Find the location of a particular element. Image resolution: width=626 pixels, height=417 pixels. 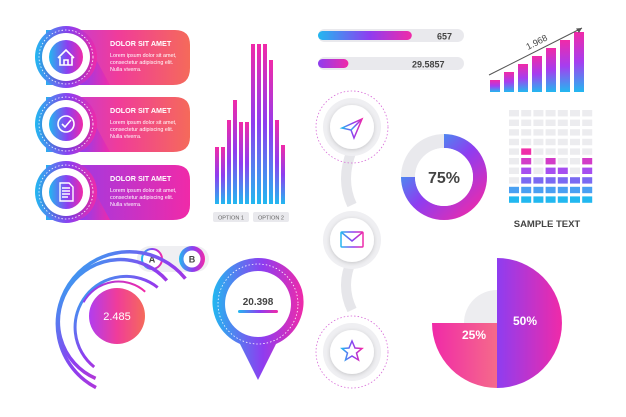

sample-text: SAMPLE TEXT is located at coordinates (547, 224).